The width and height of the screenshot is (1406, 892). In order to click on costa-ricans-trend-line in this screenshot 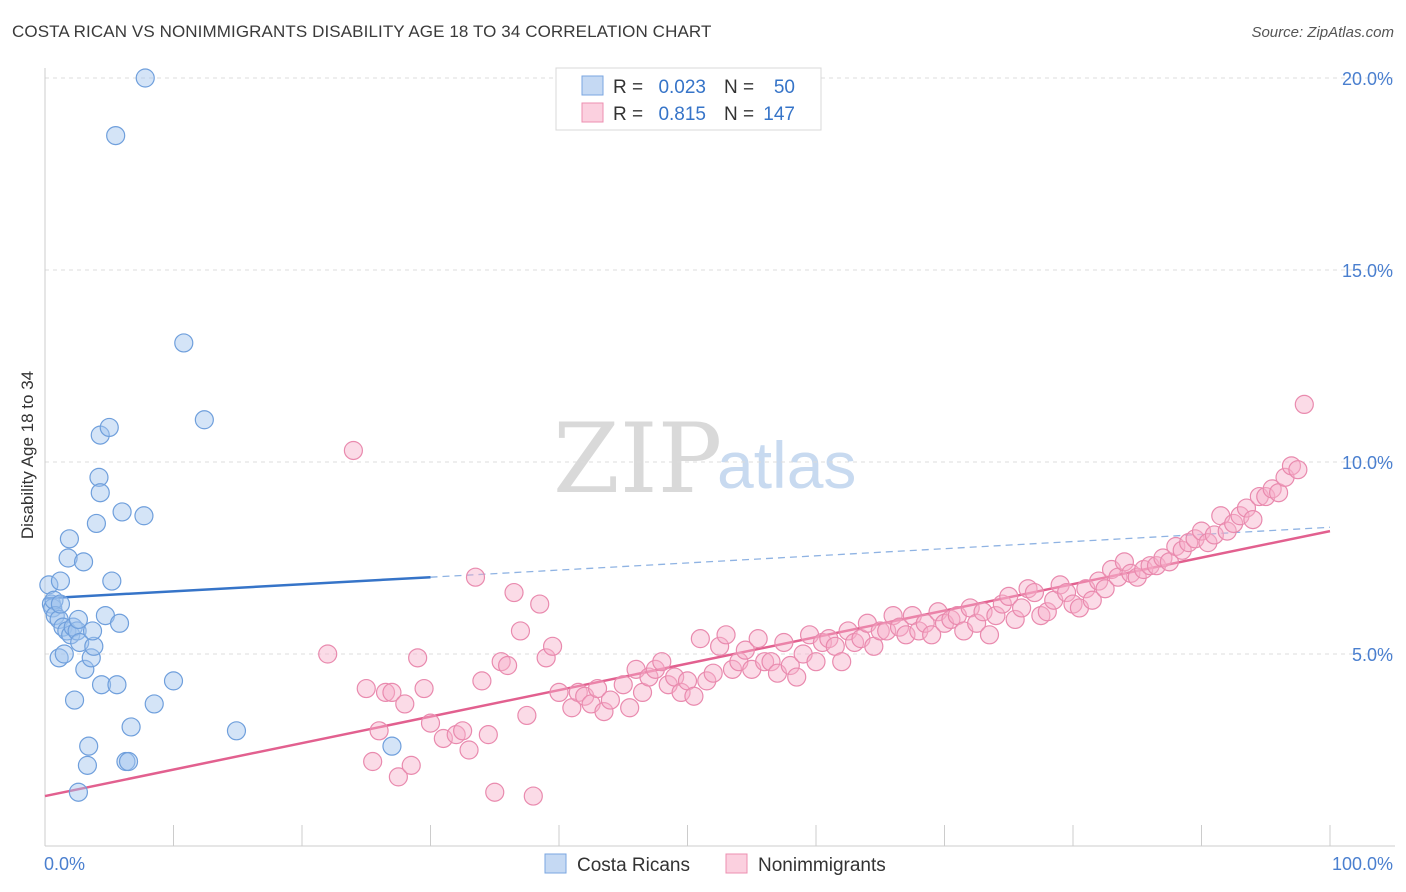, I will do `click(237, 587)`.